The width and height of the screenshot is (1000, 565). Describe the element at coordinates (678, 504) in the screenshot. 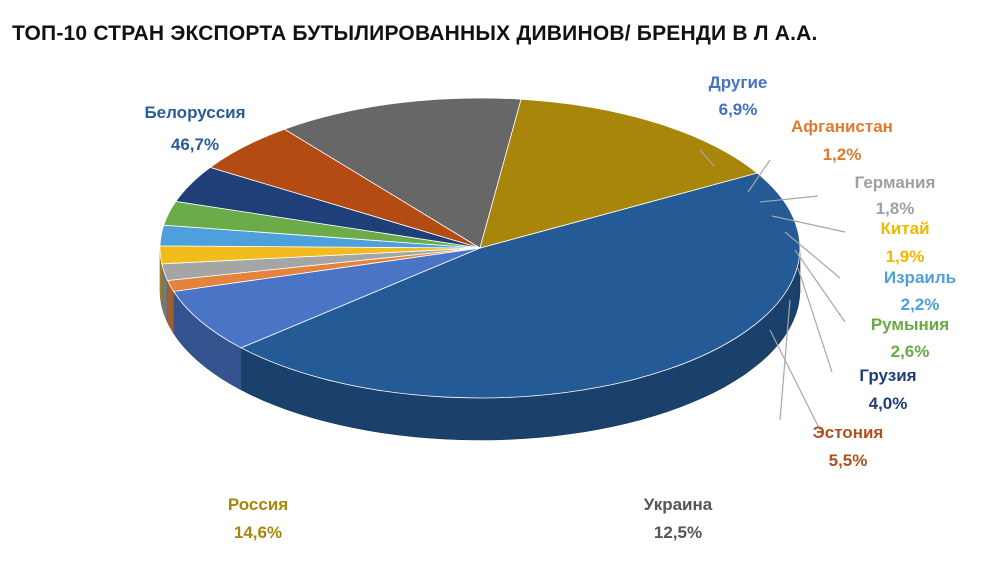

I see `slice-label-Украина: Украина` at that location.